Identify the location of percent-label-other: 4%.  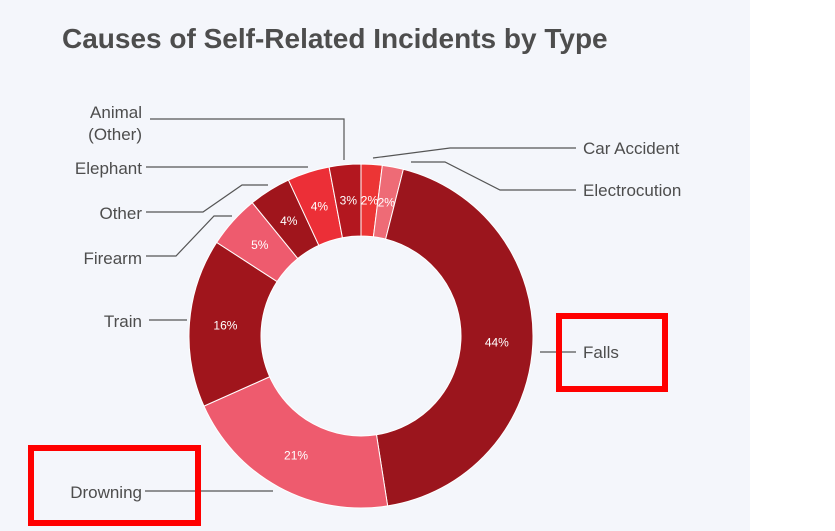
(289, 221).